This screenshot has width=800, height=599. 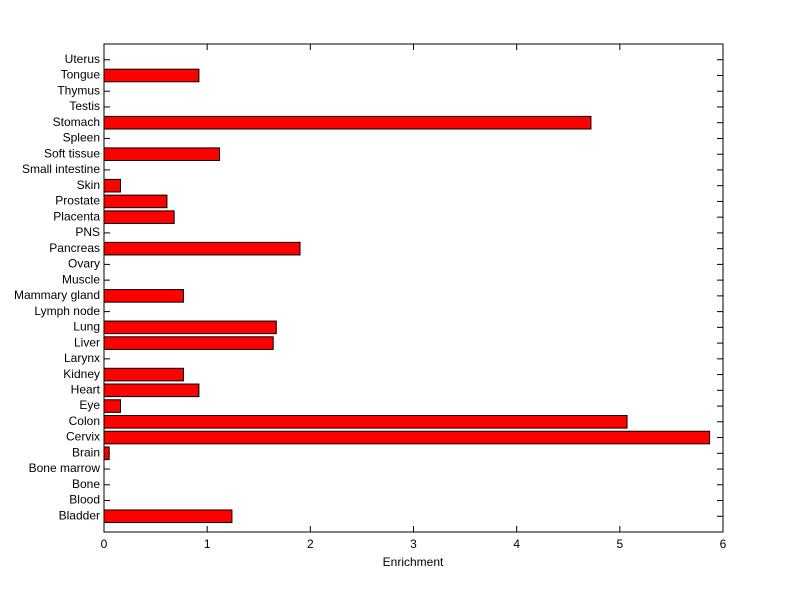 I want to click on y-tick-label: Colon, so click(x=84, y=421).